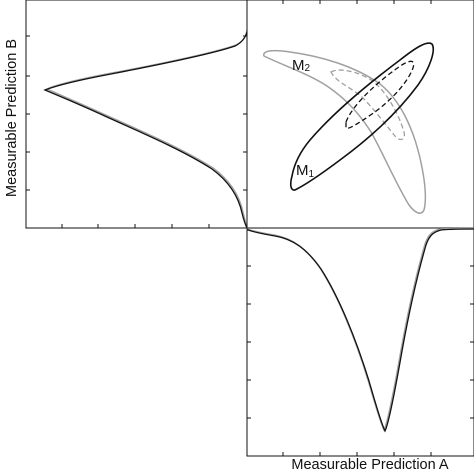 Image resolution: width=474 pixels, height=474 pixels. What do you see at coordinates (301, 65) in the screenshot?
I see `model-2-label: M2` at bounding box center [301, 65].